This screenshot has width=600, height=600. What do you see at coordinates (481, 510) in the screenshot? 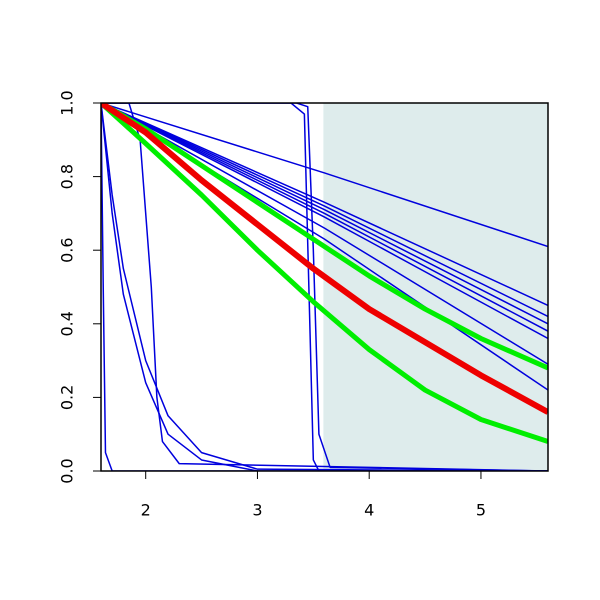
I see `x-tick-label: 5` at bounding box center [481, 510].